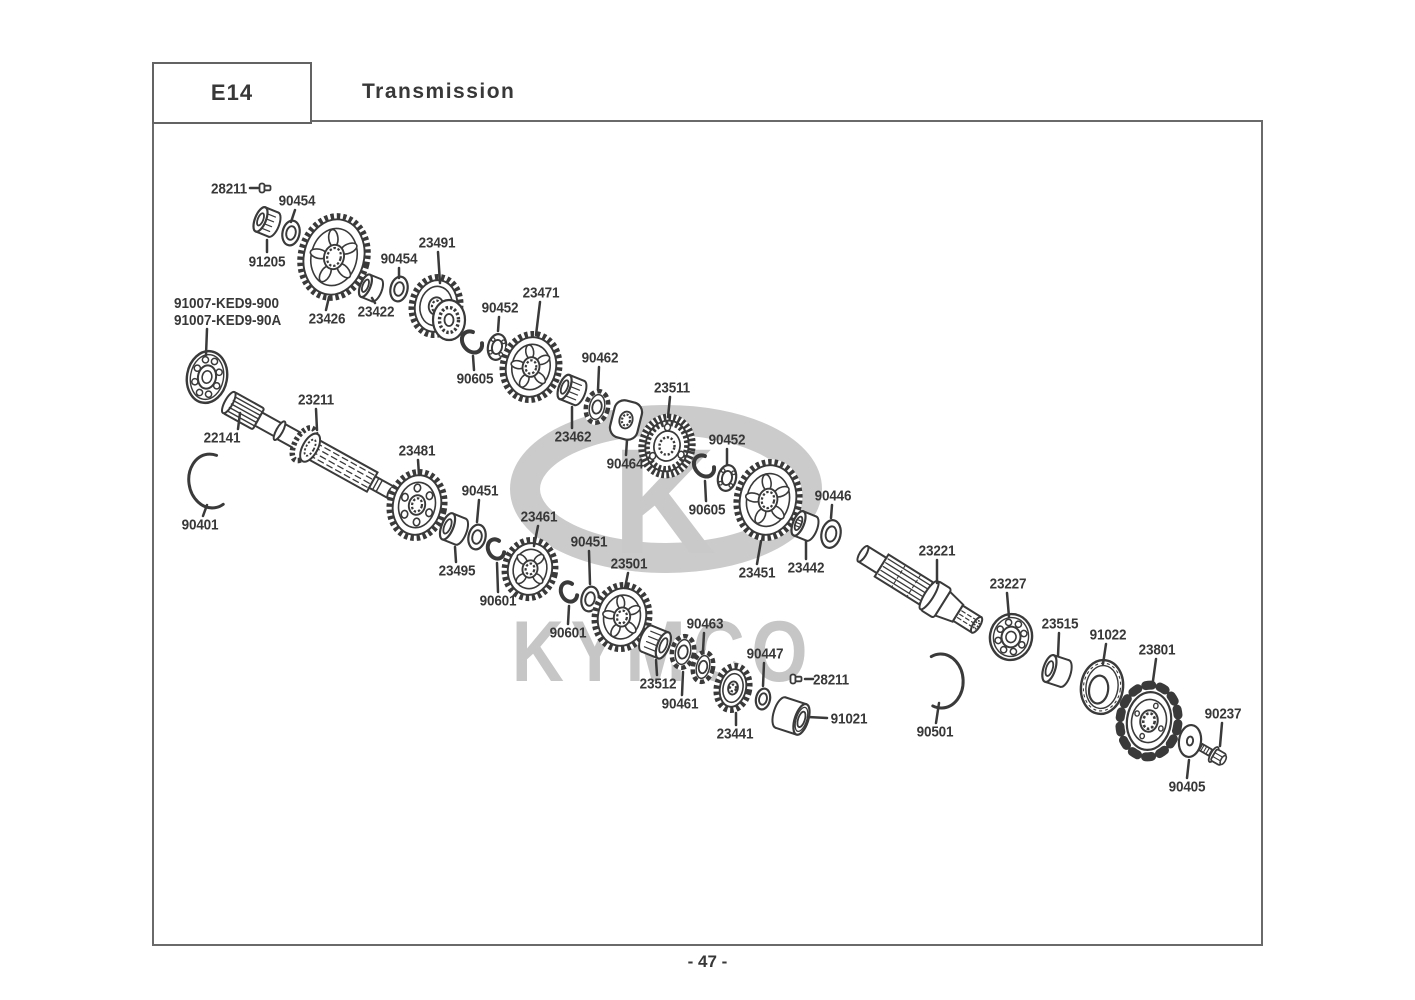  I want to click on part-label-23501: 23501, so click(629, 564).